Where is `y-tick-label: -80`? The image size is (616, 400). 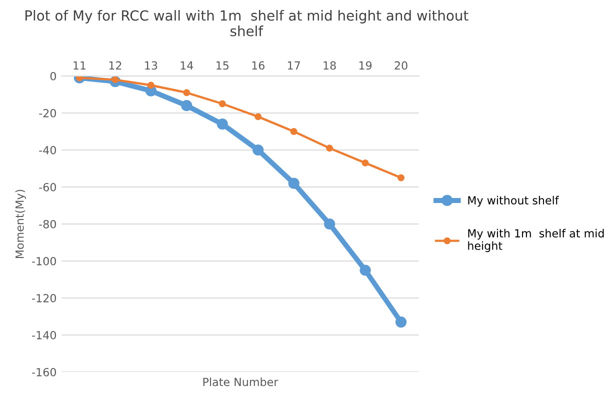 y-tick-label: -80 is located at coordinates (47, 224).